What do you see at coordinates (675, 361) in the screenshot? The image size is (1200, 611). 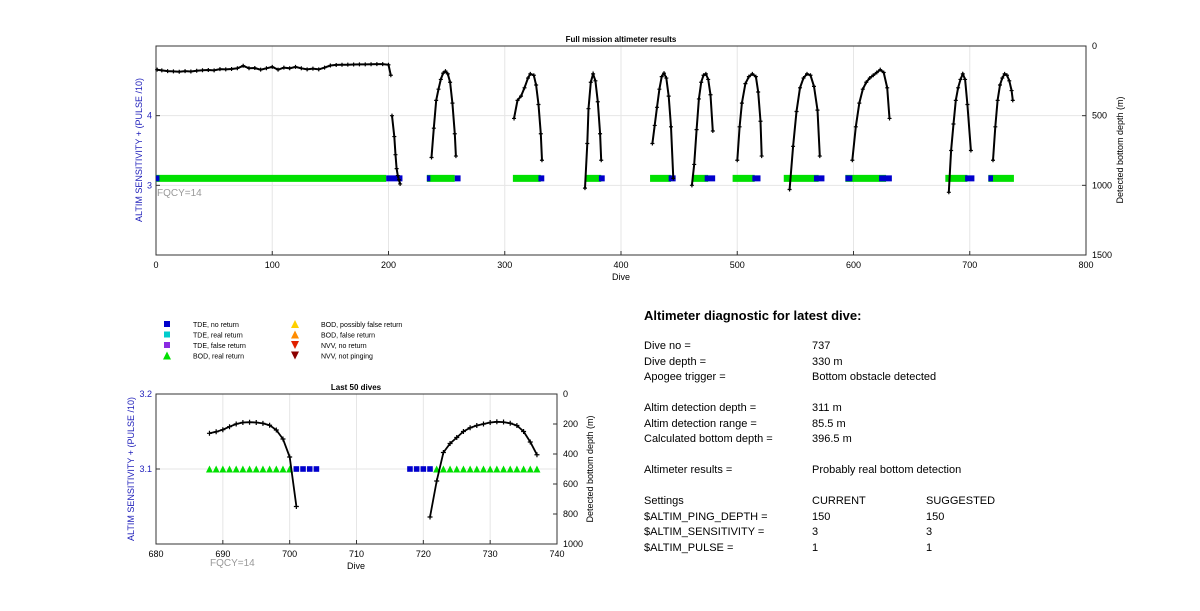 I see `dive-depth-label: Dive depth =` at bounding box center [675, 361].